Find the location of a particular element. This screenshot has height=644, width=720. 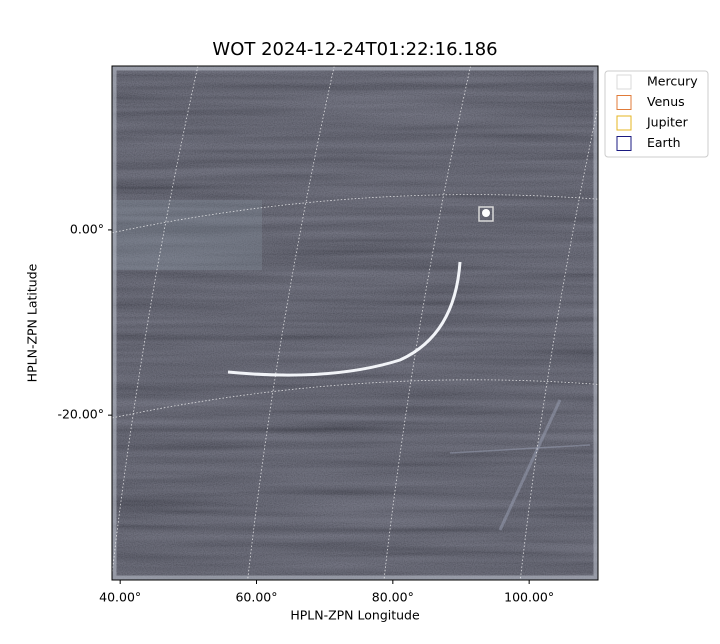

y-tick-label: -20.00° is located at coordinates (80, 414).